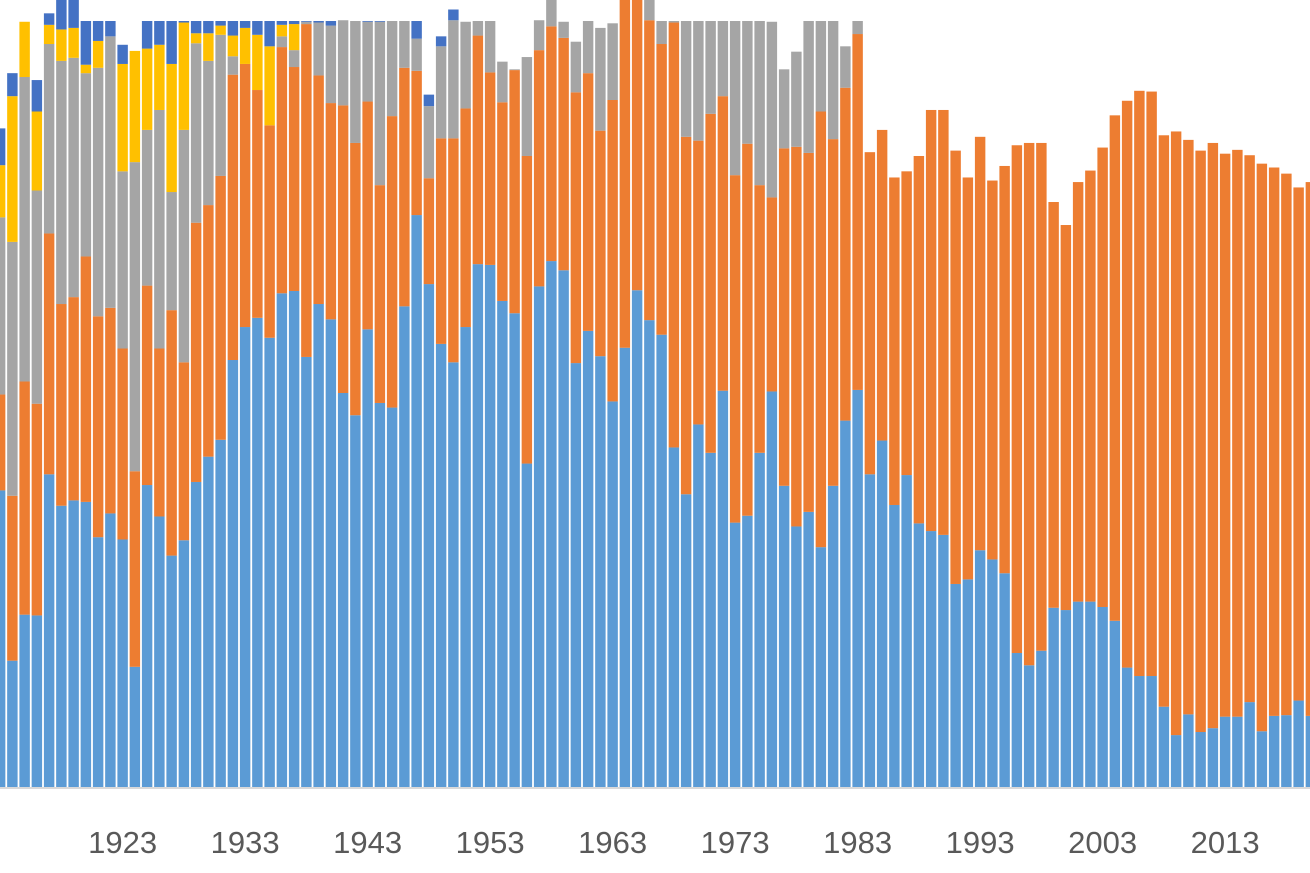 The image size is (1310, 873). Describe the element at coordinates (1200, 760) in the screenshot. I see `bar-segment-2011-s1` at that location.